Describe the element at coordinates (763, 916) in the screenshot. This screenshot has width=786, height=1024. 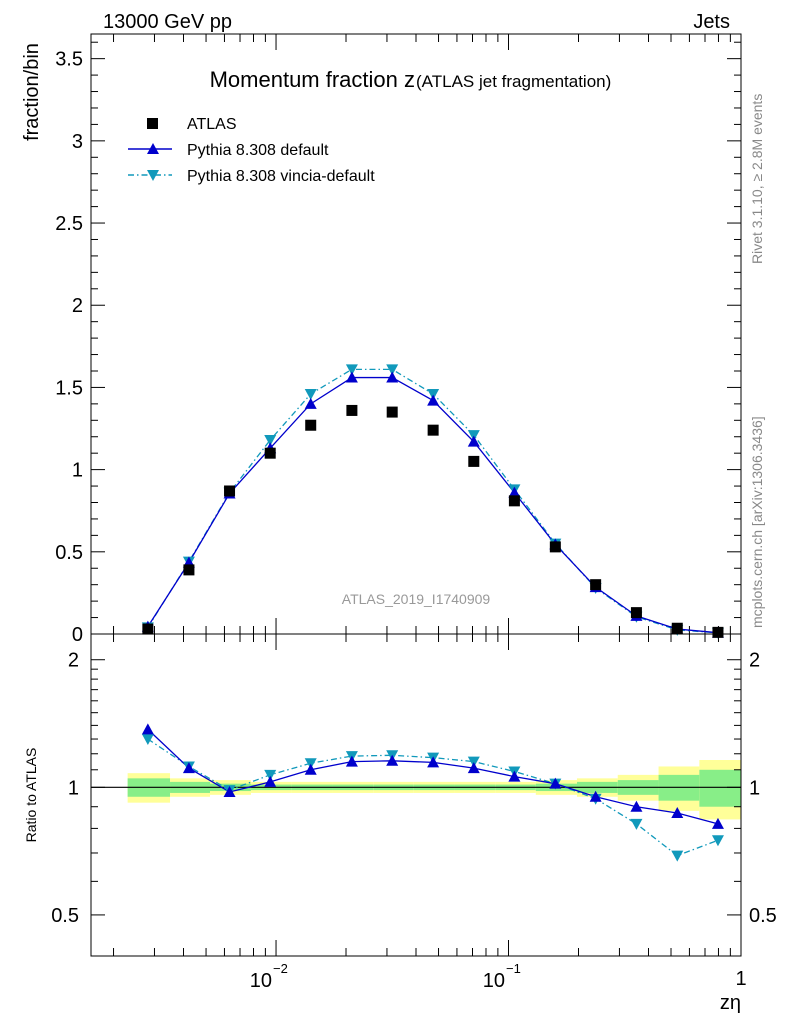
I see `ratio-y-tick-label-right: 0.5` at that location.